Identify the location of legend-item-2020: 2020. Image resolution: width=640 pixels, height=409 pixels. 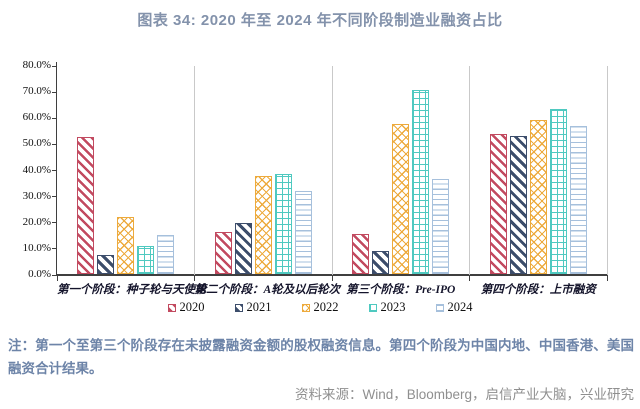
(186, 307).